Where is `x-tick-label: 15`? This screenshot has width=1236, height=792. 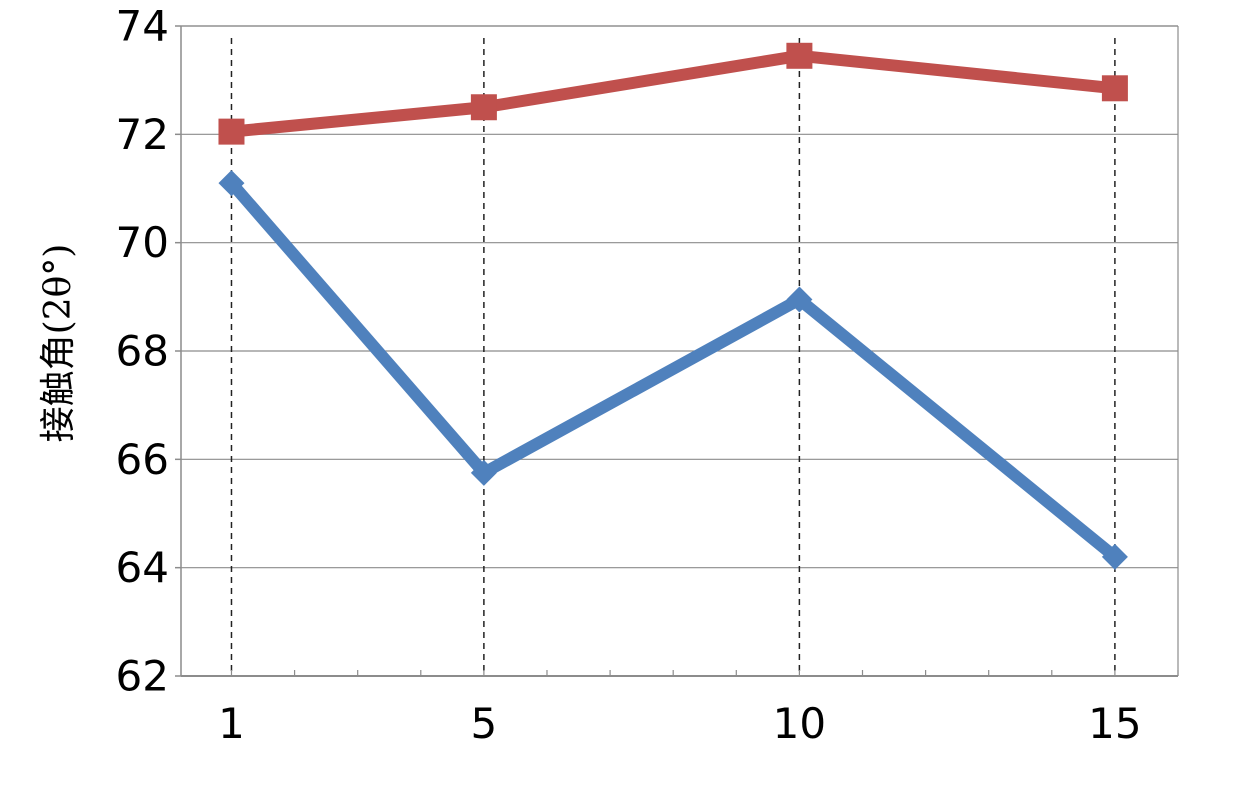
x-tick-label: 15 is located at coordinates (1114, 723).